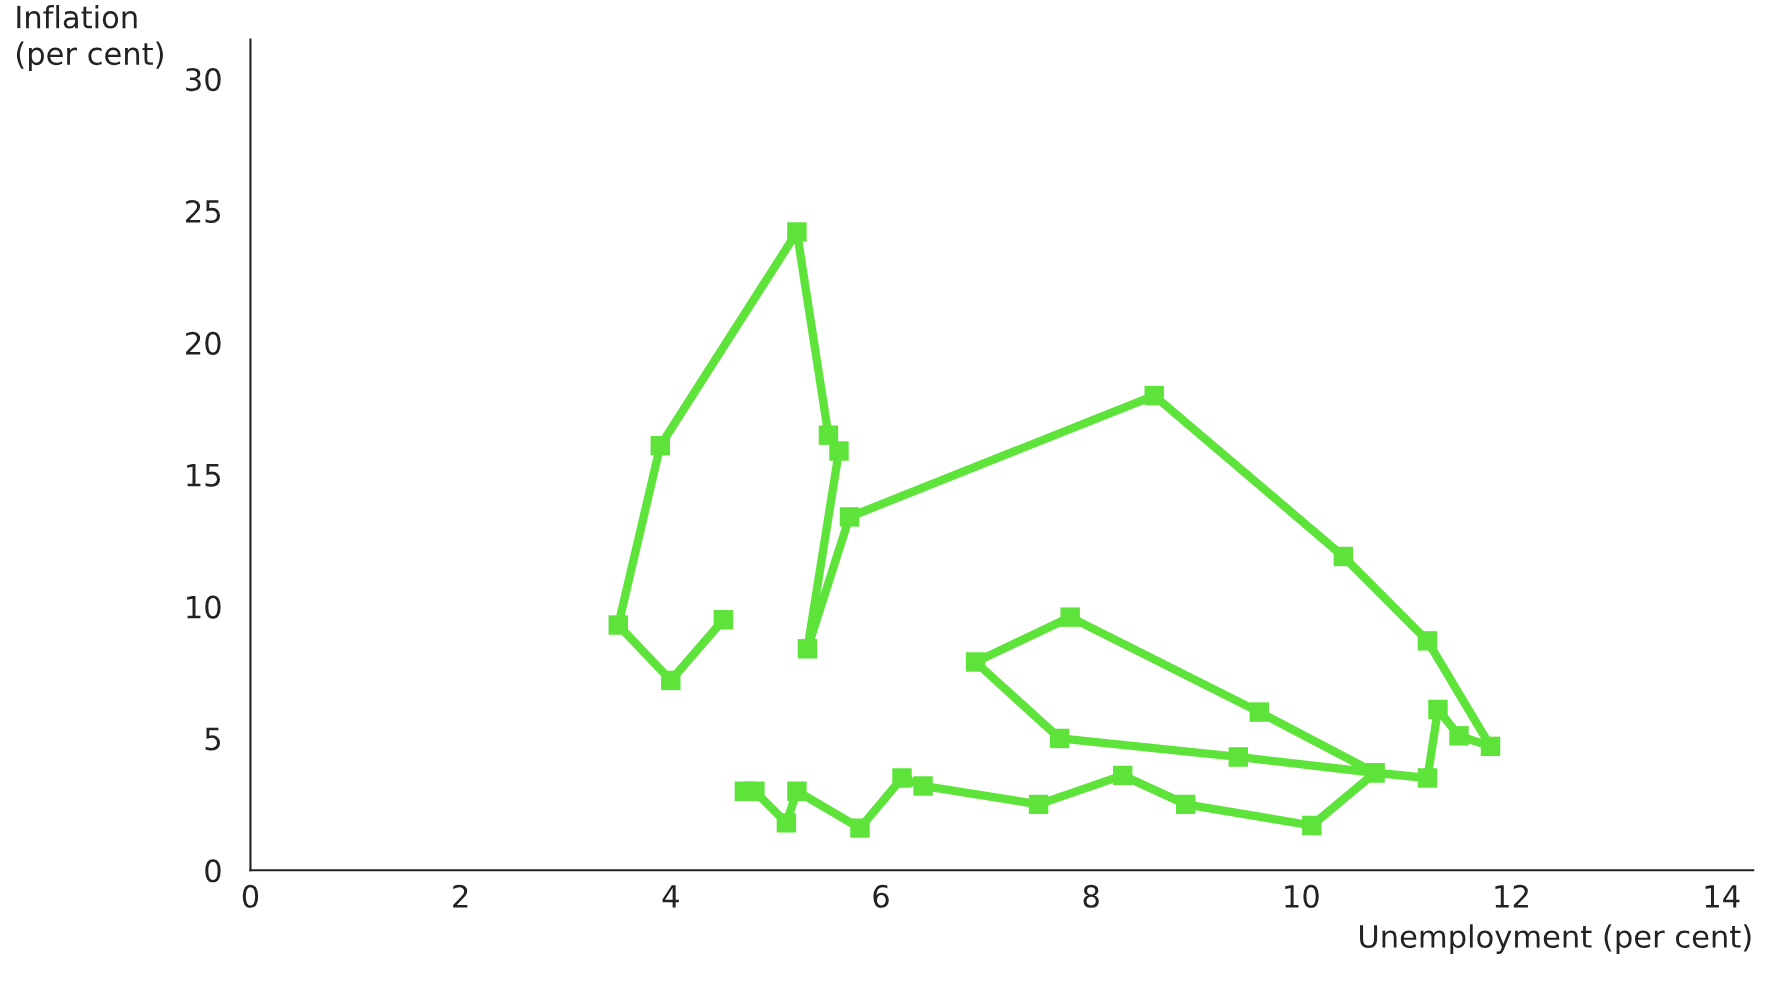 The height and width of the screenshot is (989, 1789). Describe the element at coordinates (89, 38) in the screenshot. I see `y-axis-title: Inflation (per cent)` at that location.